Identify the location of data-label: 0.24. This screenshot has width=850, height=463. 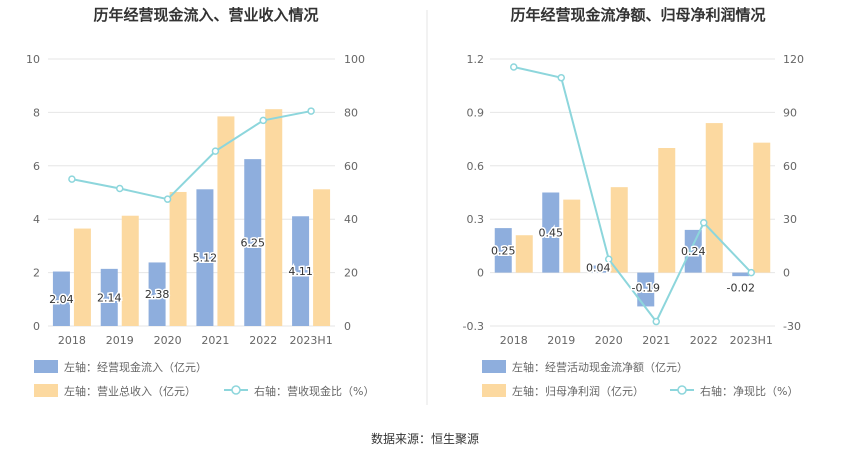
(693, 251).